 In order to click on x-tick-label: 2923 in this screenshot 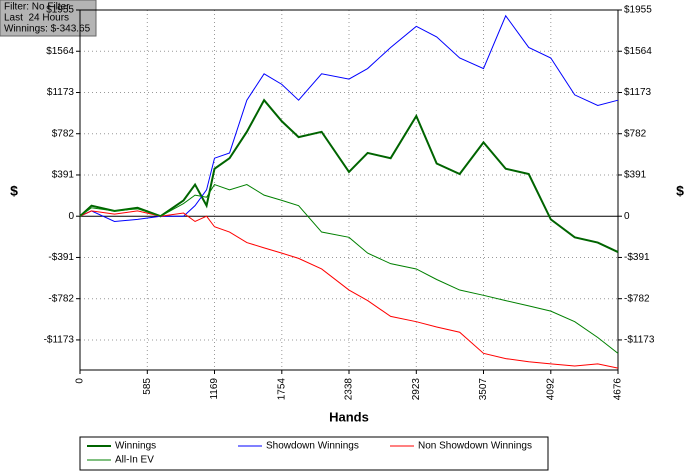, I will do `click(416, 389)`.